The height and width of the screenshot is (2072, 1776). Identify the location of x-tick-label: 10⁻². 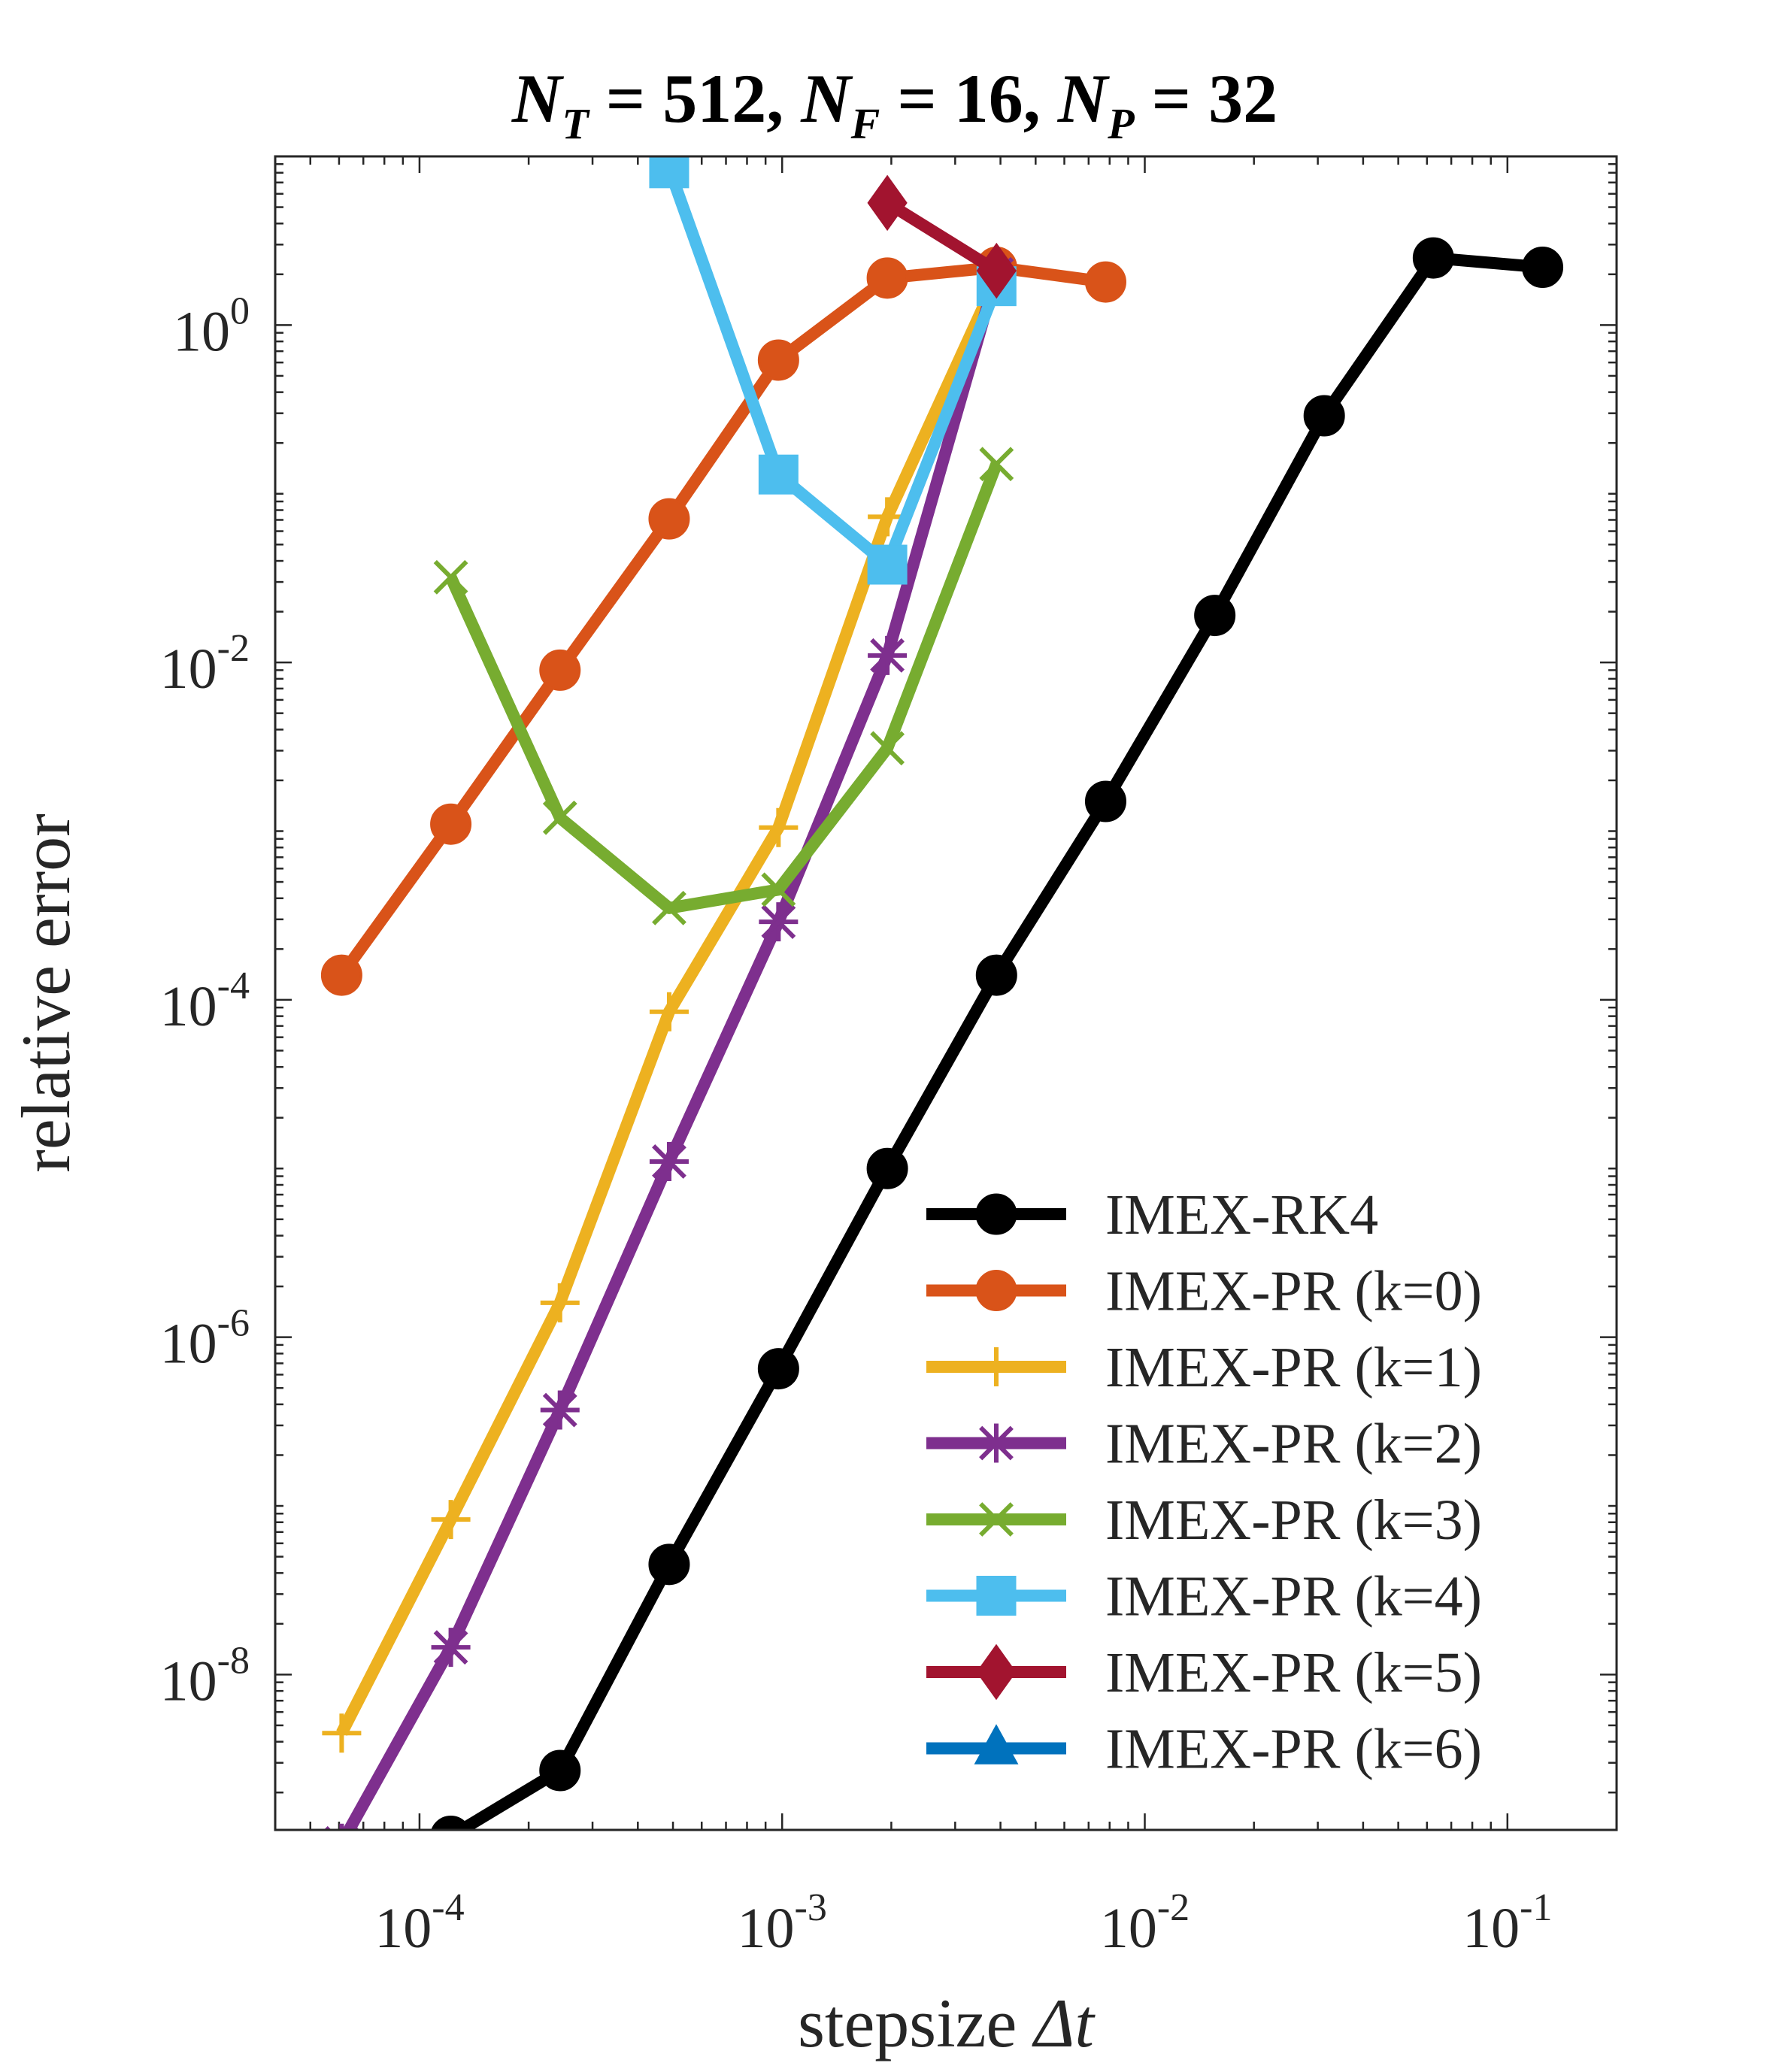
(1145, 1923).